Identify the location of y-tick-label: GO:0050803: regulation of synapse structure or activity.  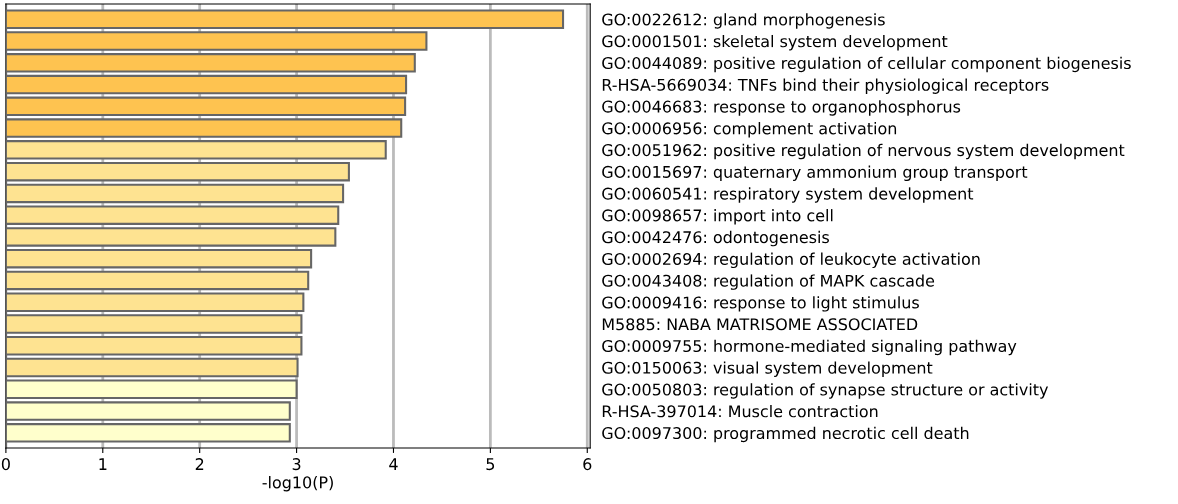
(825, 391).